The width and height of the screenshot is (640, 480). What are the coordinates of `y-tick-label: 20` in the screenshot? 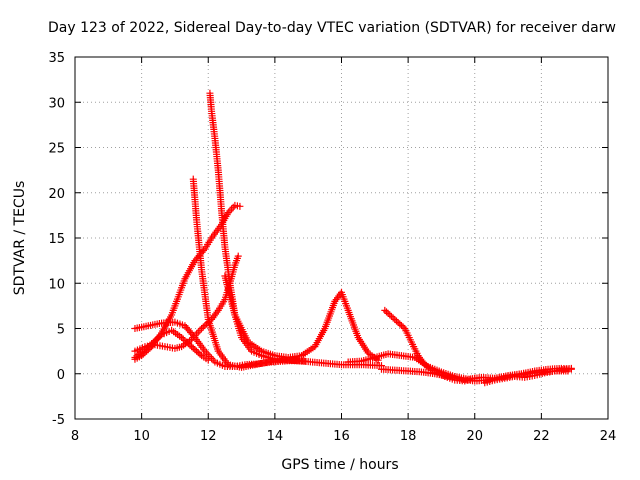 It's located at (56, 194).